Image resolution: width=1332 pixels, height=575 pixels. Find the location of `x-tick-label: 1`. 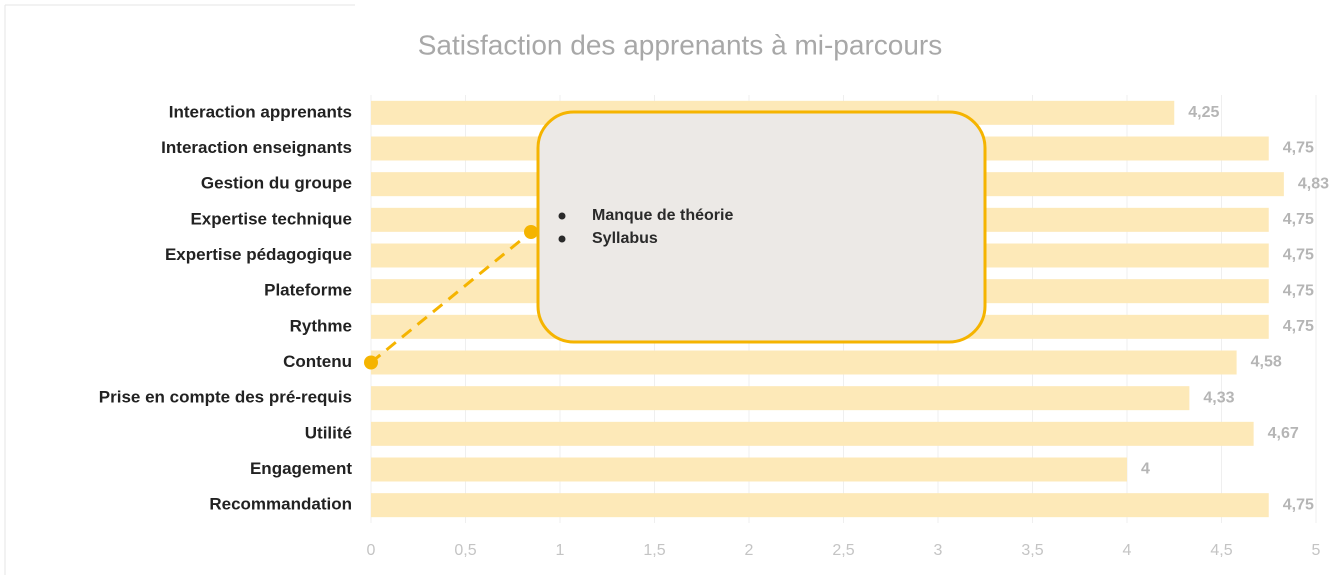

x-tick-label: 1 is located at coordinates (560, 550).